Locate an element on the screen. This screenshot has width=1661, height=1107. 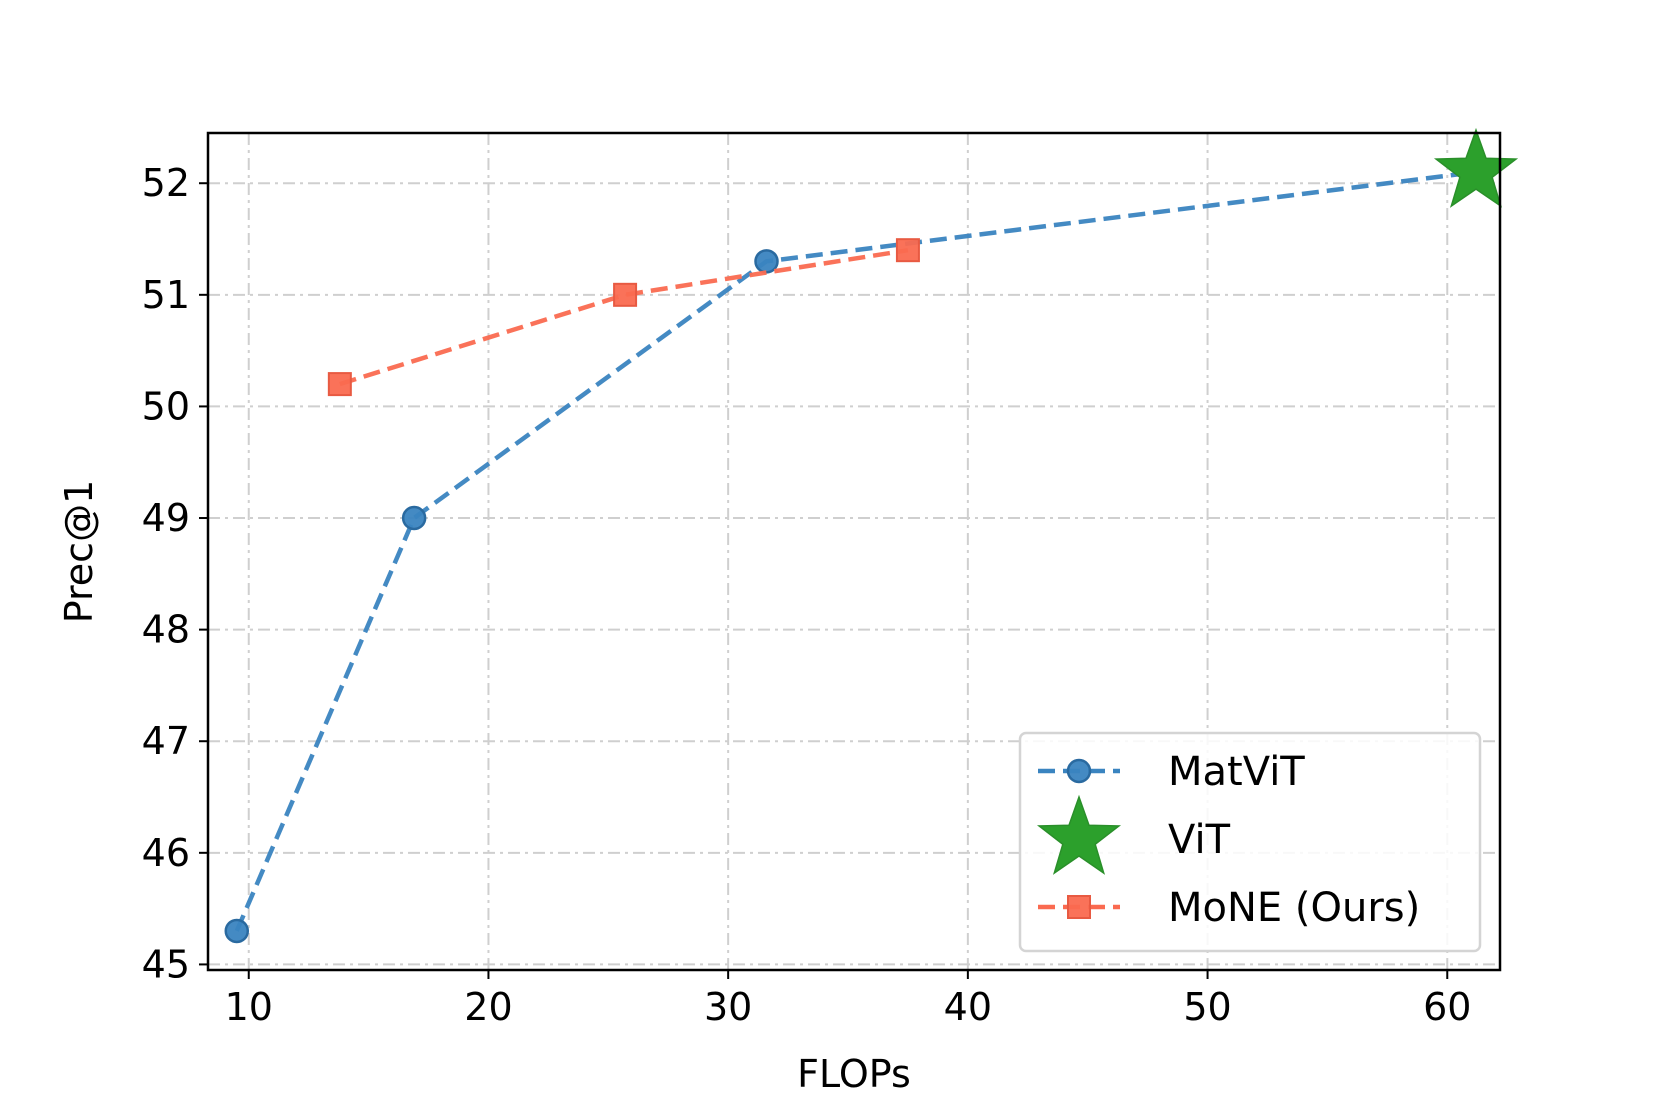
legend: MatViT ViT MoNE (Ours) is located at coordinates (1250, 842).